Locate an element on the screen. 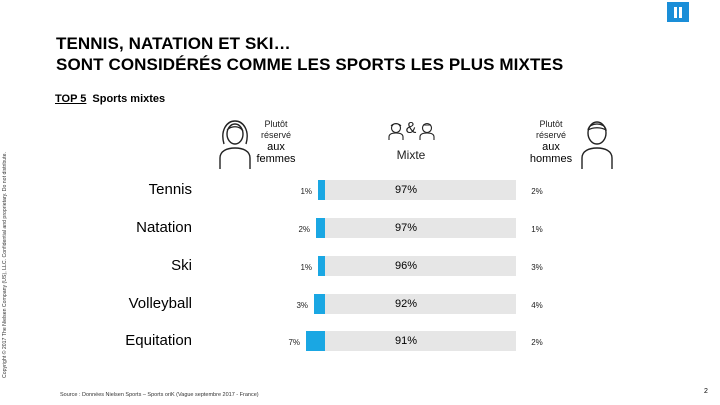 The width and height of the screenshot is (720, 405). man-icon is located at coordinates (597, 145).